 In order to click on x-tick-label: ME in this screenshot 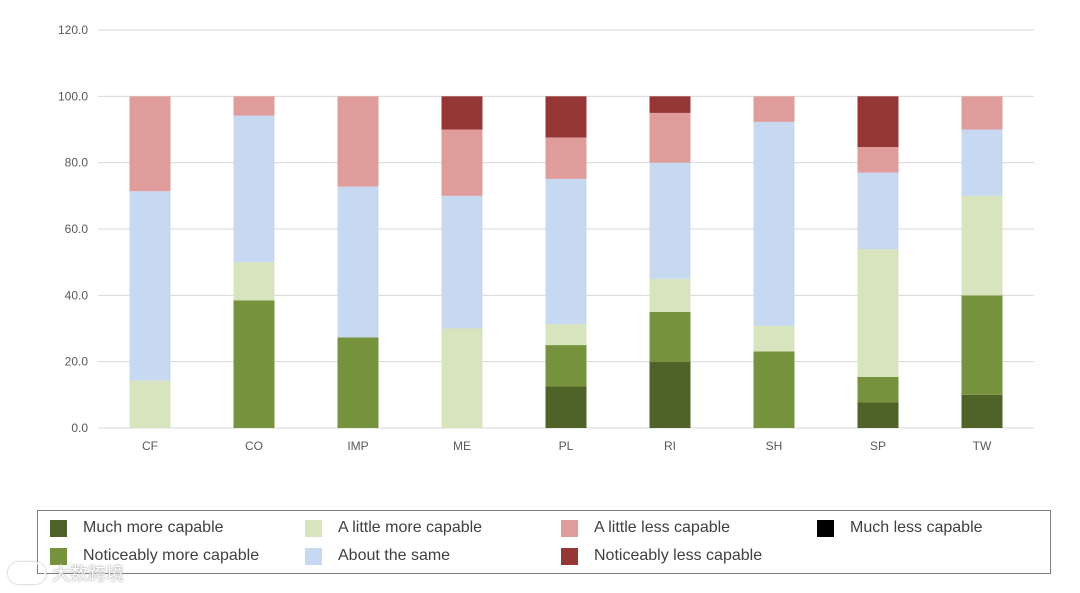, I will do `click(462, 446)`.